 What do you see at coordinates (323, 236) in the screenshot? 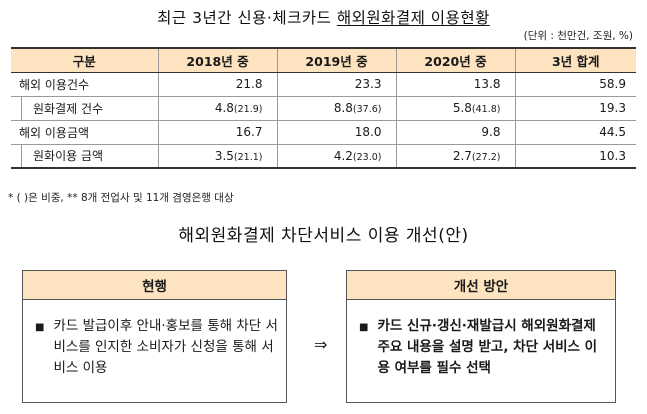
I see `section-title: 해외원화결제 차단서비스 이용 개선(안)` at bounding box center [323, 236].